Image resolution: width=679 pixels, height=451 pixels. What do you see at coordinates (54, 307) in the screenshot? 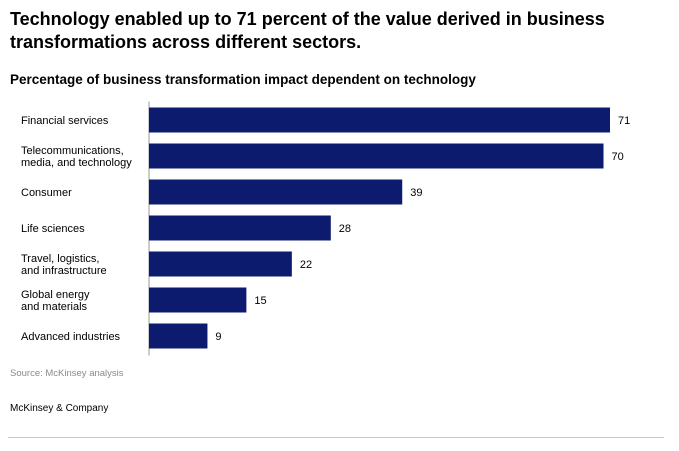
I see `category-label-line: and materials` at bounding box center [54, 307].